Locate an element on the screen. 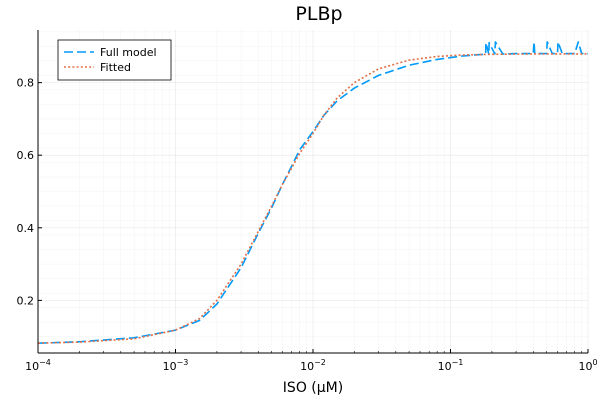 This screenshot has width=600, height=400. x-tick-label: 10⁰ is located at coordinates (587, 365).